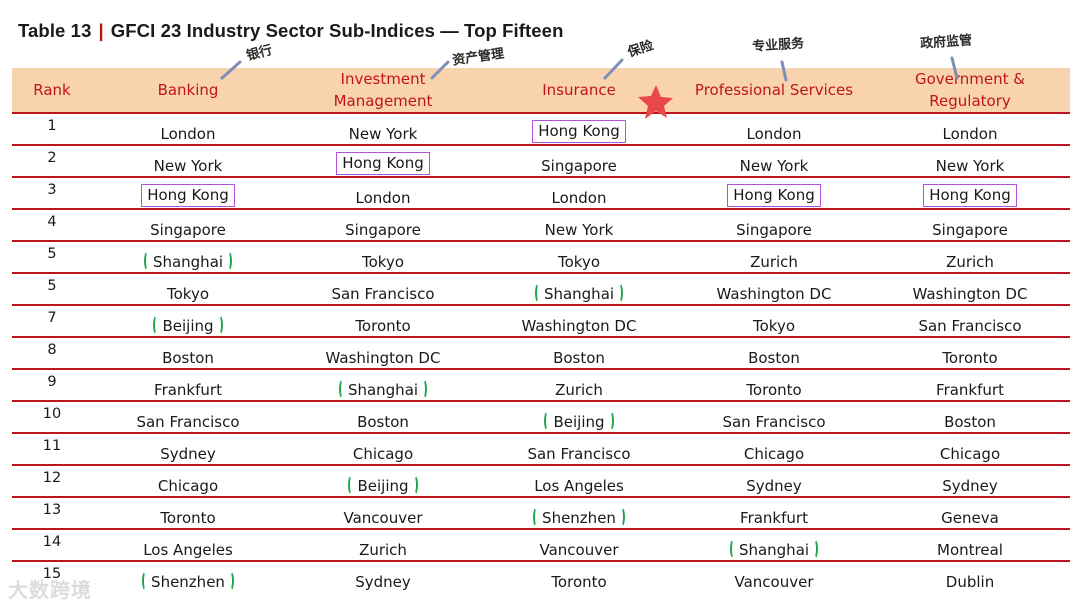 Image resolution: width=1080 pixels, height=609 pixels. I want to click on cell-government: Geneva, so click(970, 514).